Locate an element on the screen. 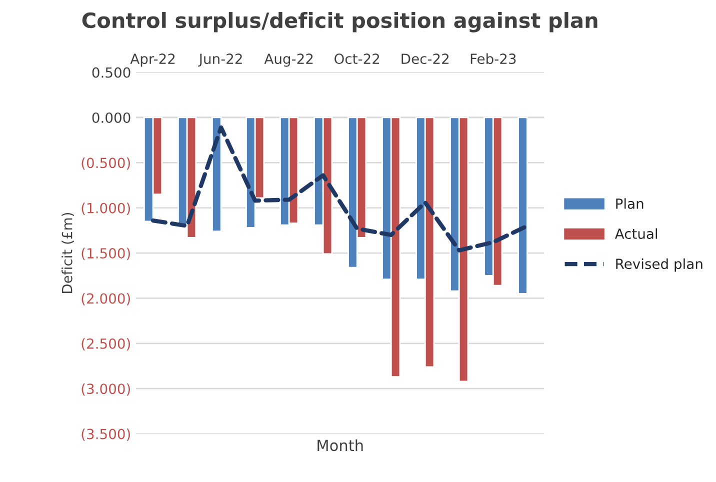  y-tick-label: (1.500) is located at coordinates (106, 254).